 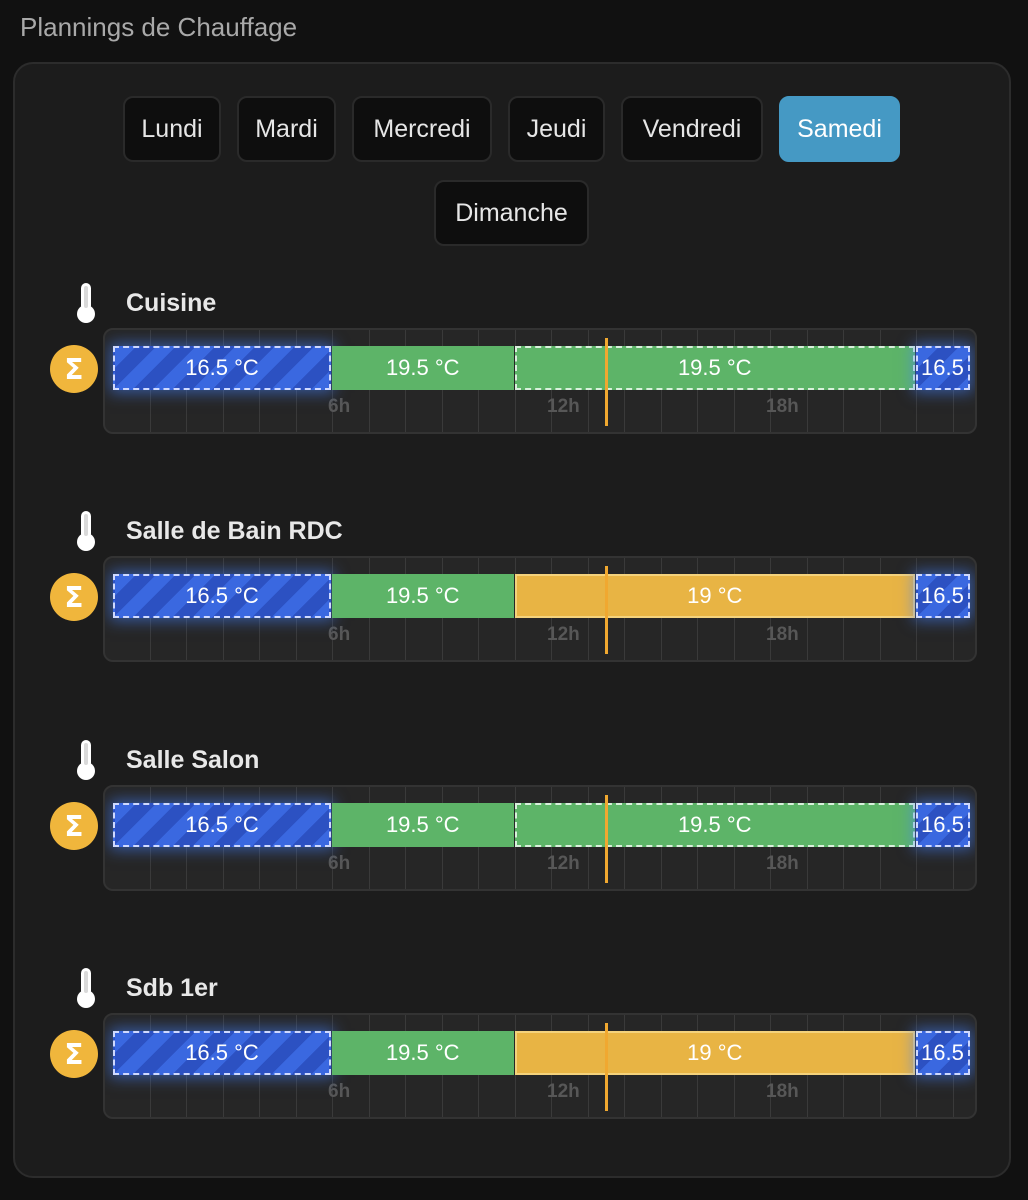 I want to click on room-title: Salle Salon, so click(x=193, y=760).